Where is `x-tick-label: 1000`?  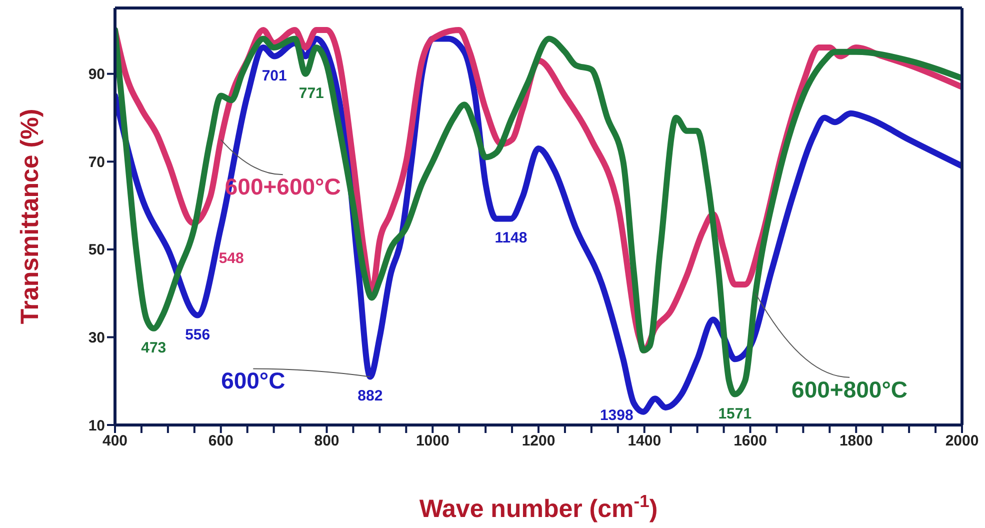 x-tick-label: 1000 is located at coordinates (433, 441).